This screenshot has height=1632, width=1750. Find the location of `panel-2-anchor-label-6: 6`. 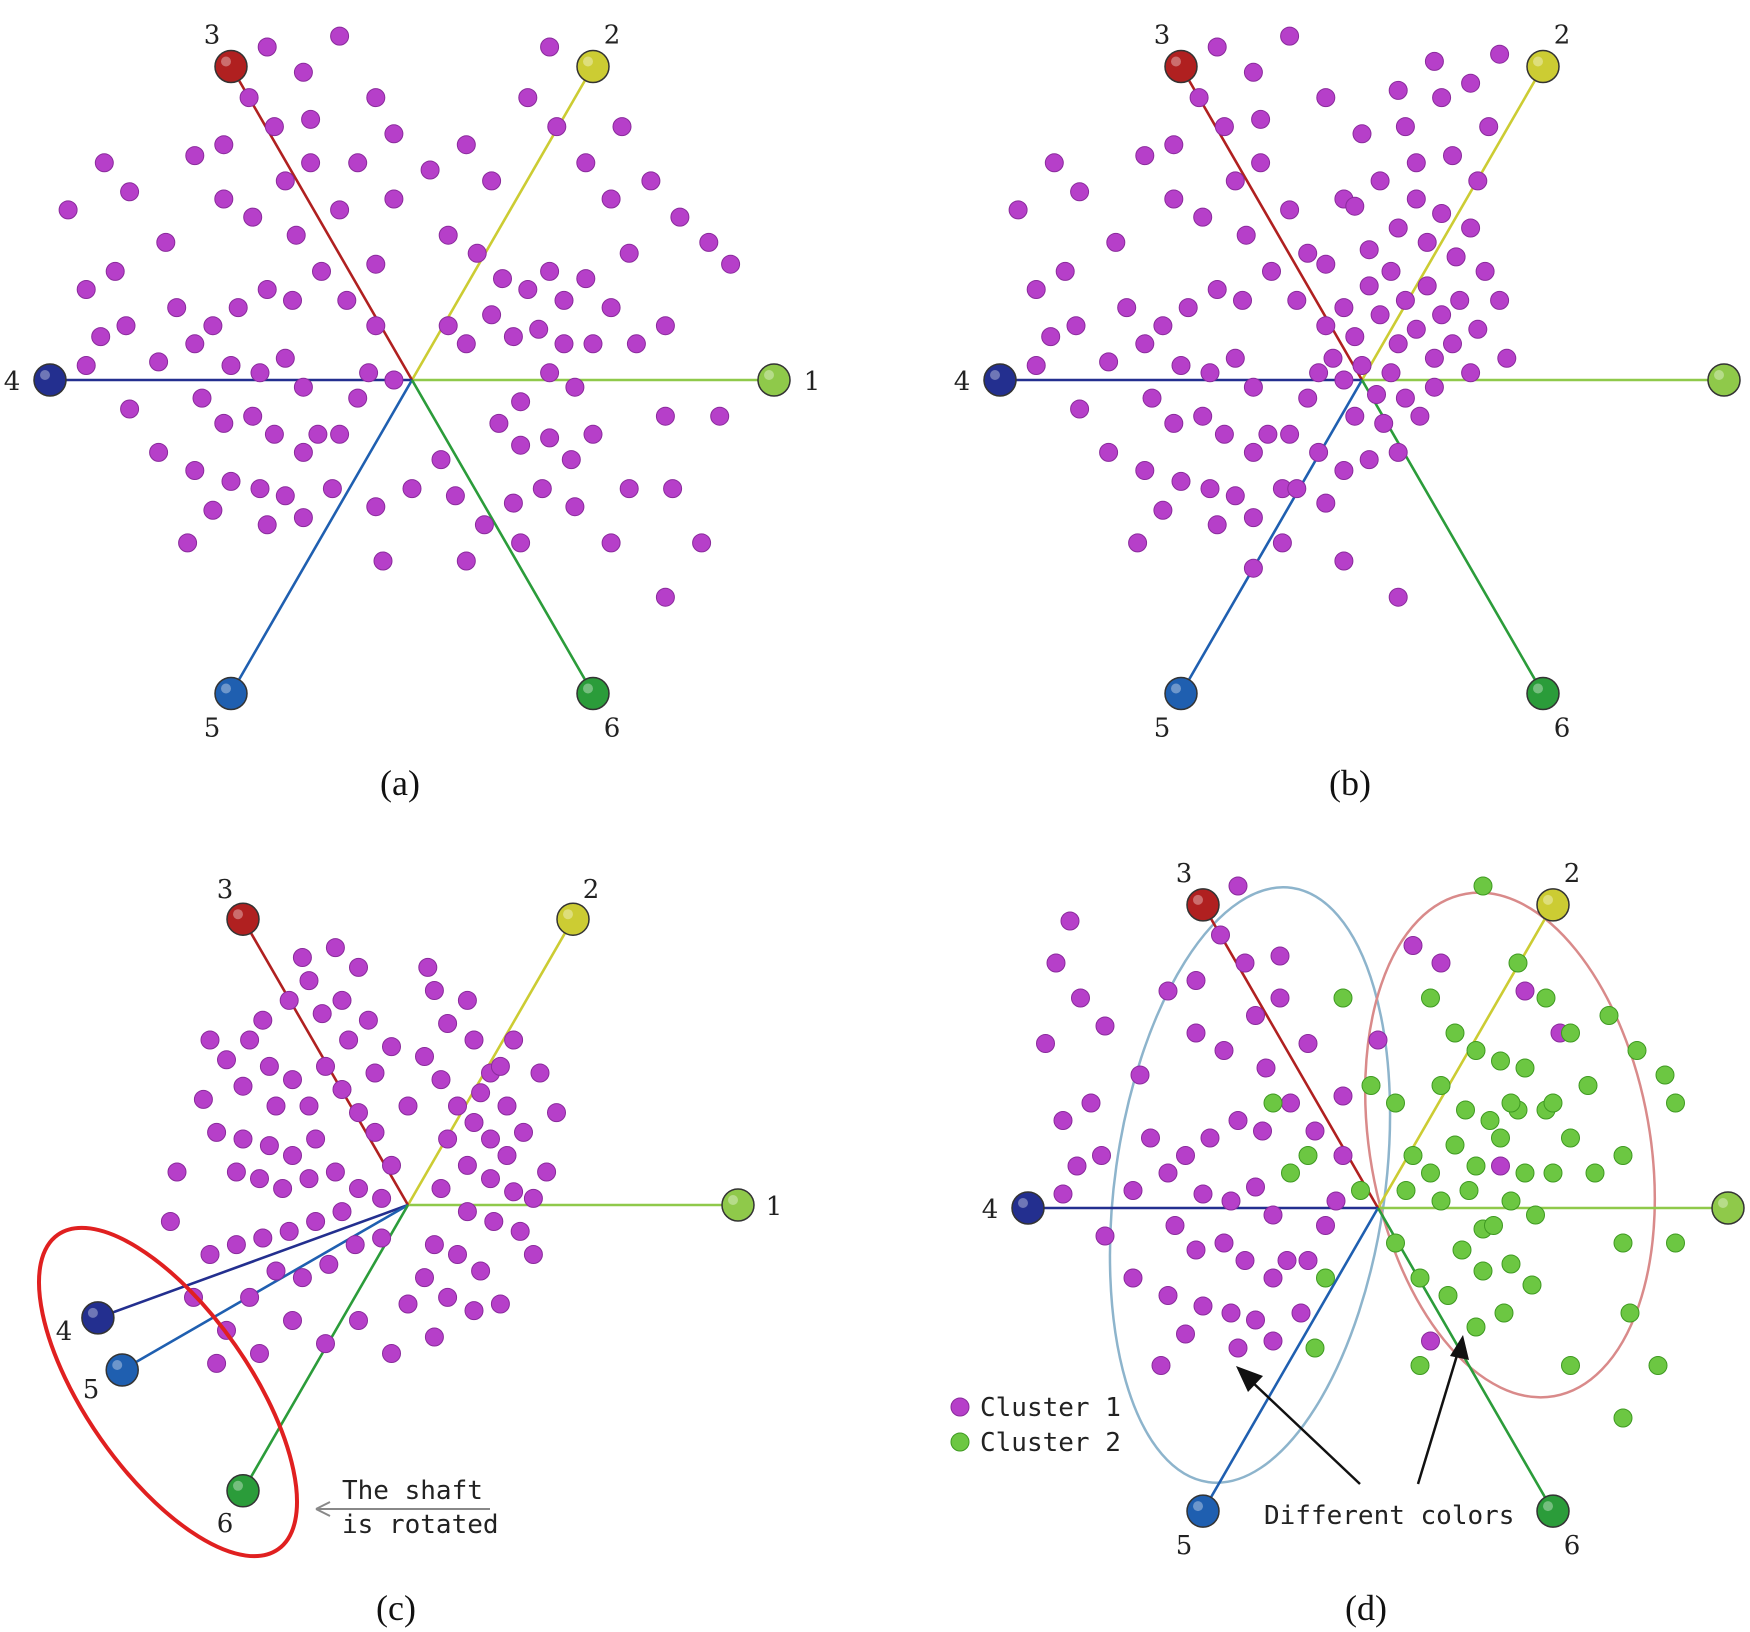

panel-2-anchor-label-6: 6 is located at coordinates (1562, 728).